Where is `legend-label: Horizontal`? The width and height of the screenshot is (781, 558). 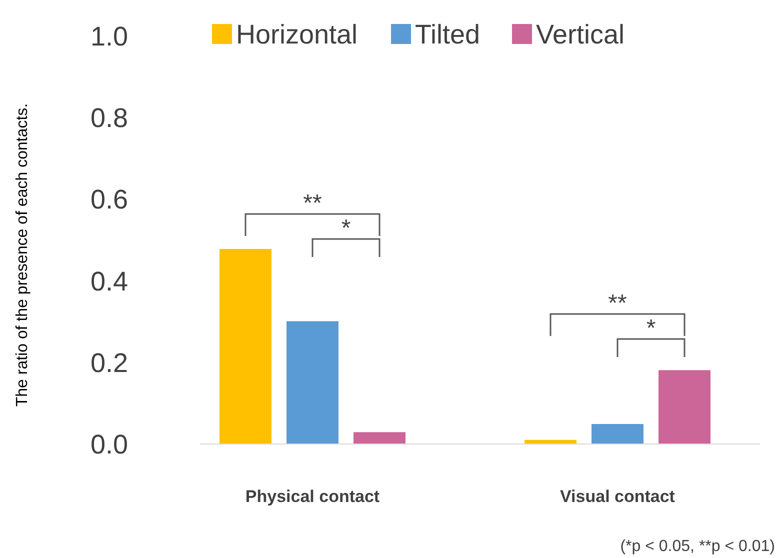
legend-label: Horizontal is located at coordinates (297, 34).